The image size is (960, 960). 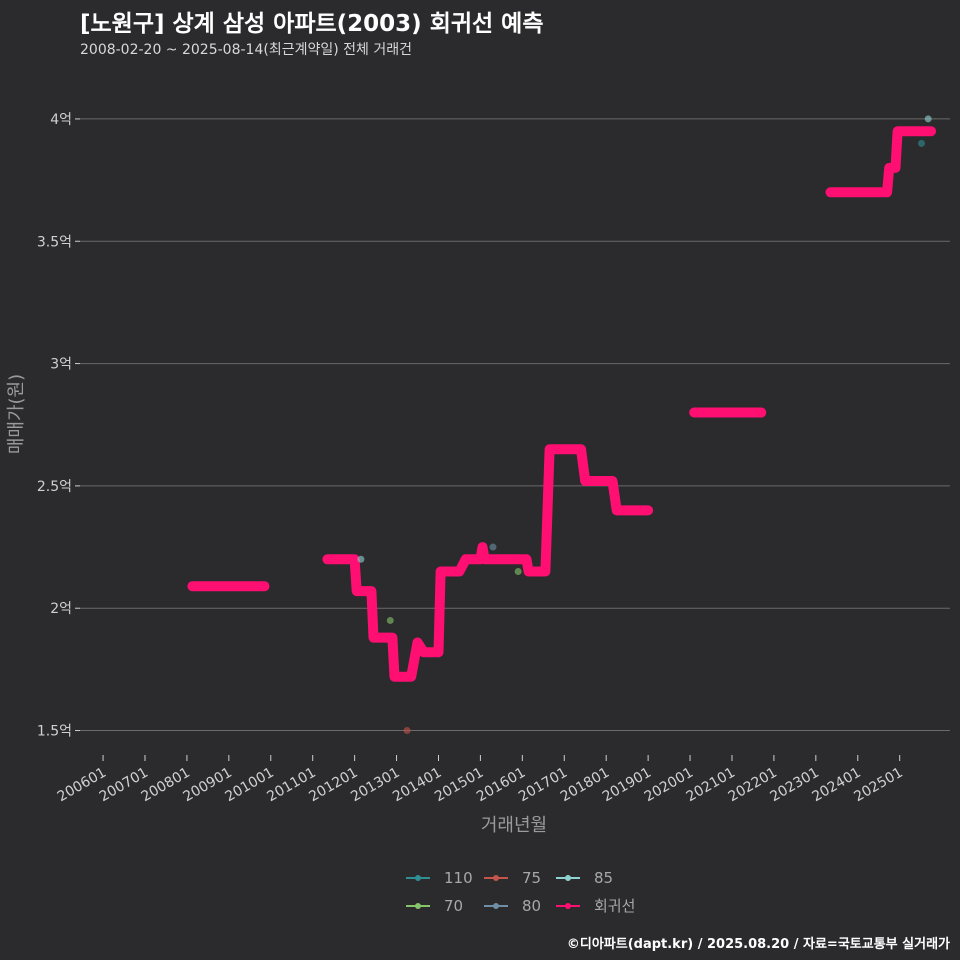 I want to click on legend-item: 회귀선, so click(x=595, y=906).